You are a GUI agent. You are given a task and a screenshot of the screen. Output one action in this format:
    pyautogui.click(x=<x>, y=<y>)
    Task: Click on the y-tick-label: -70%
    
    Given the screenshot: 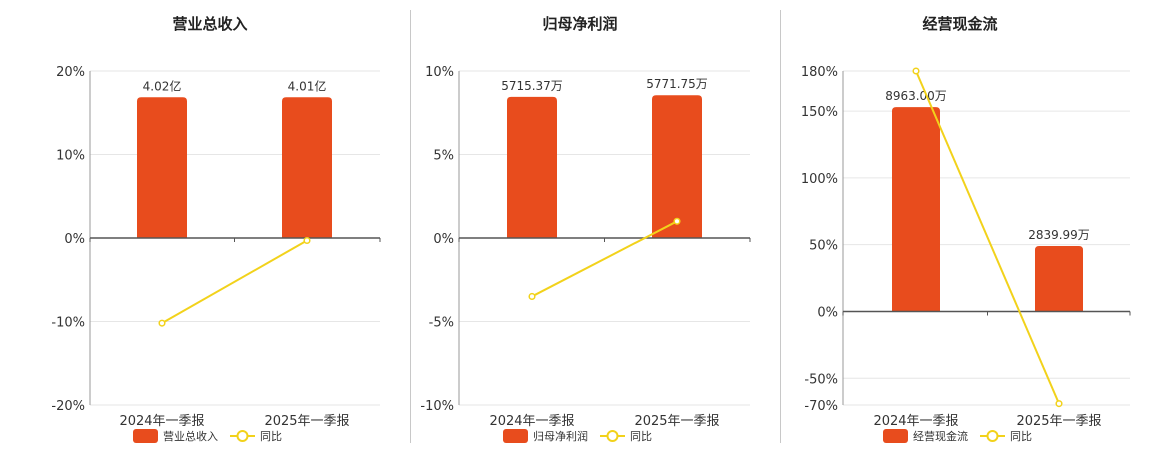 What is the action you would take?
    pyautogui.click(x=821, y=406)
    